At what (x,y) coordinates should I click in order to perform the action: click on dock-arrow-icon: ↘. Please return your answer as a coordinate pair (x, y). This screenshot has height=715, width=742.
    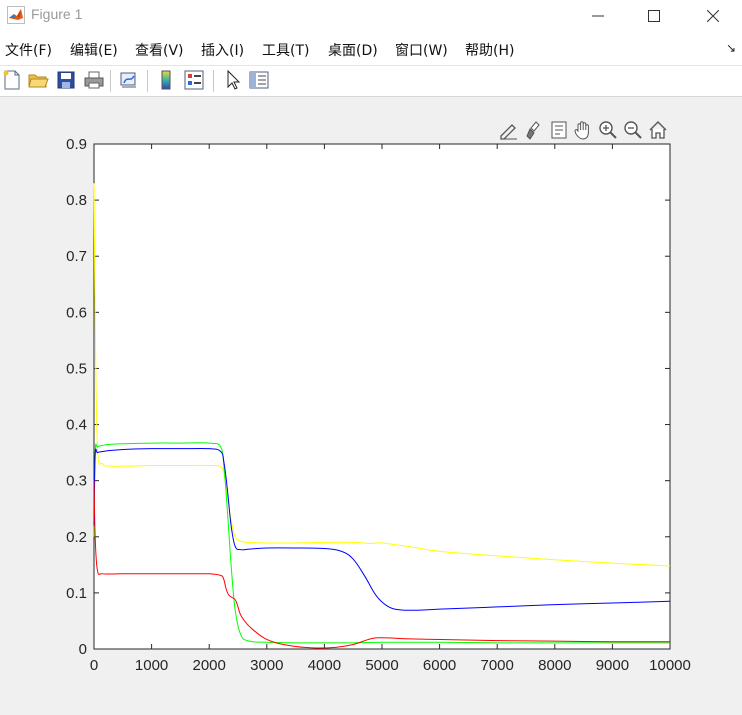
    Looking at the image, I should click on (730, 48).